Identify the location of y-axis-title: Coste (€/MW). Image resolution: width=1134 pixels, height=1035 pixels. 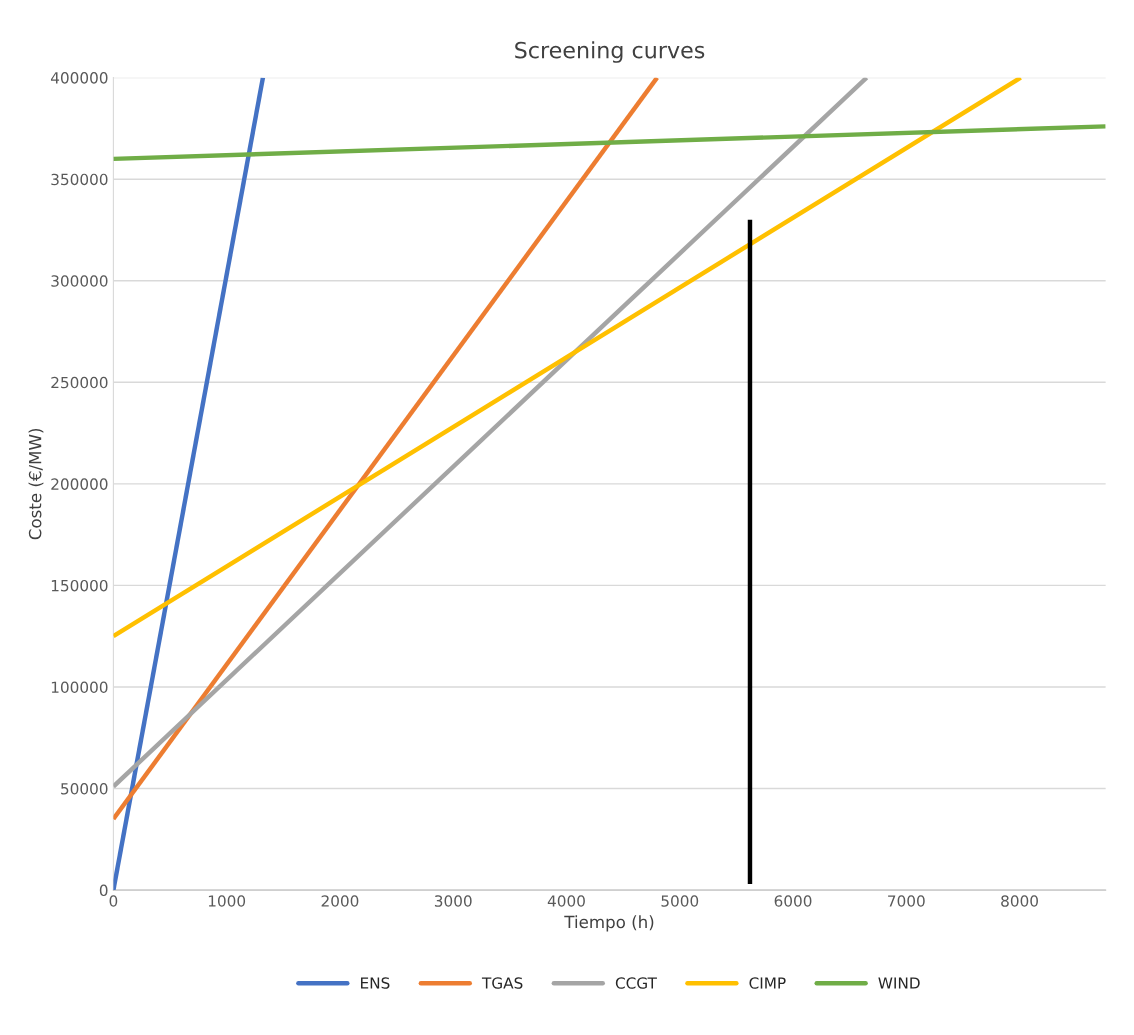
(36, 484).